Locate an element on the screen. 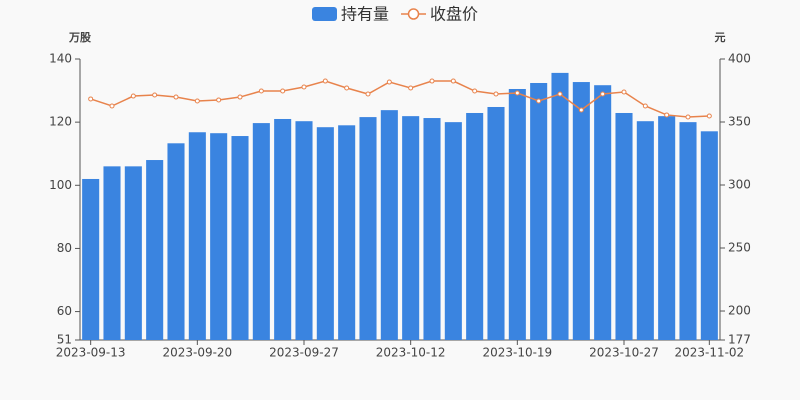  x-tick-label: 2023-10-12 is located at coordinates (411, 353).